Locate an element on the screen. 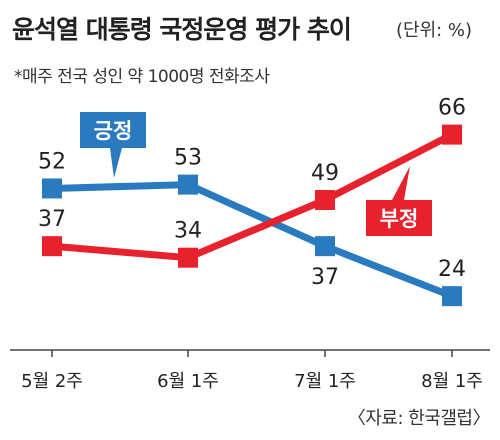 Image resolution: width=500 pixels, height=440 pixels. legend-pointer-negative is located at coordinates (401, 183).